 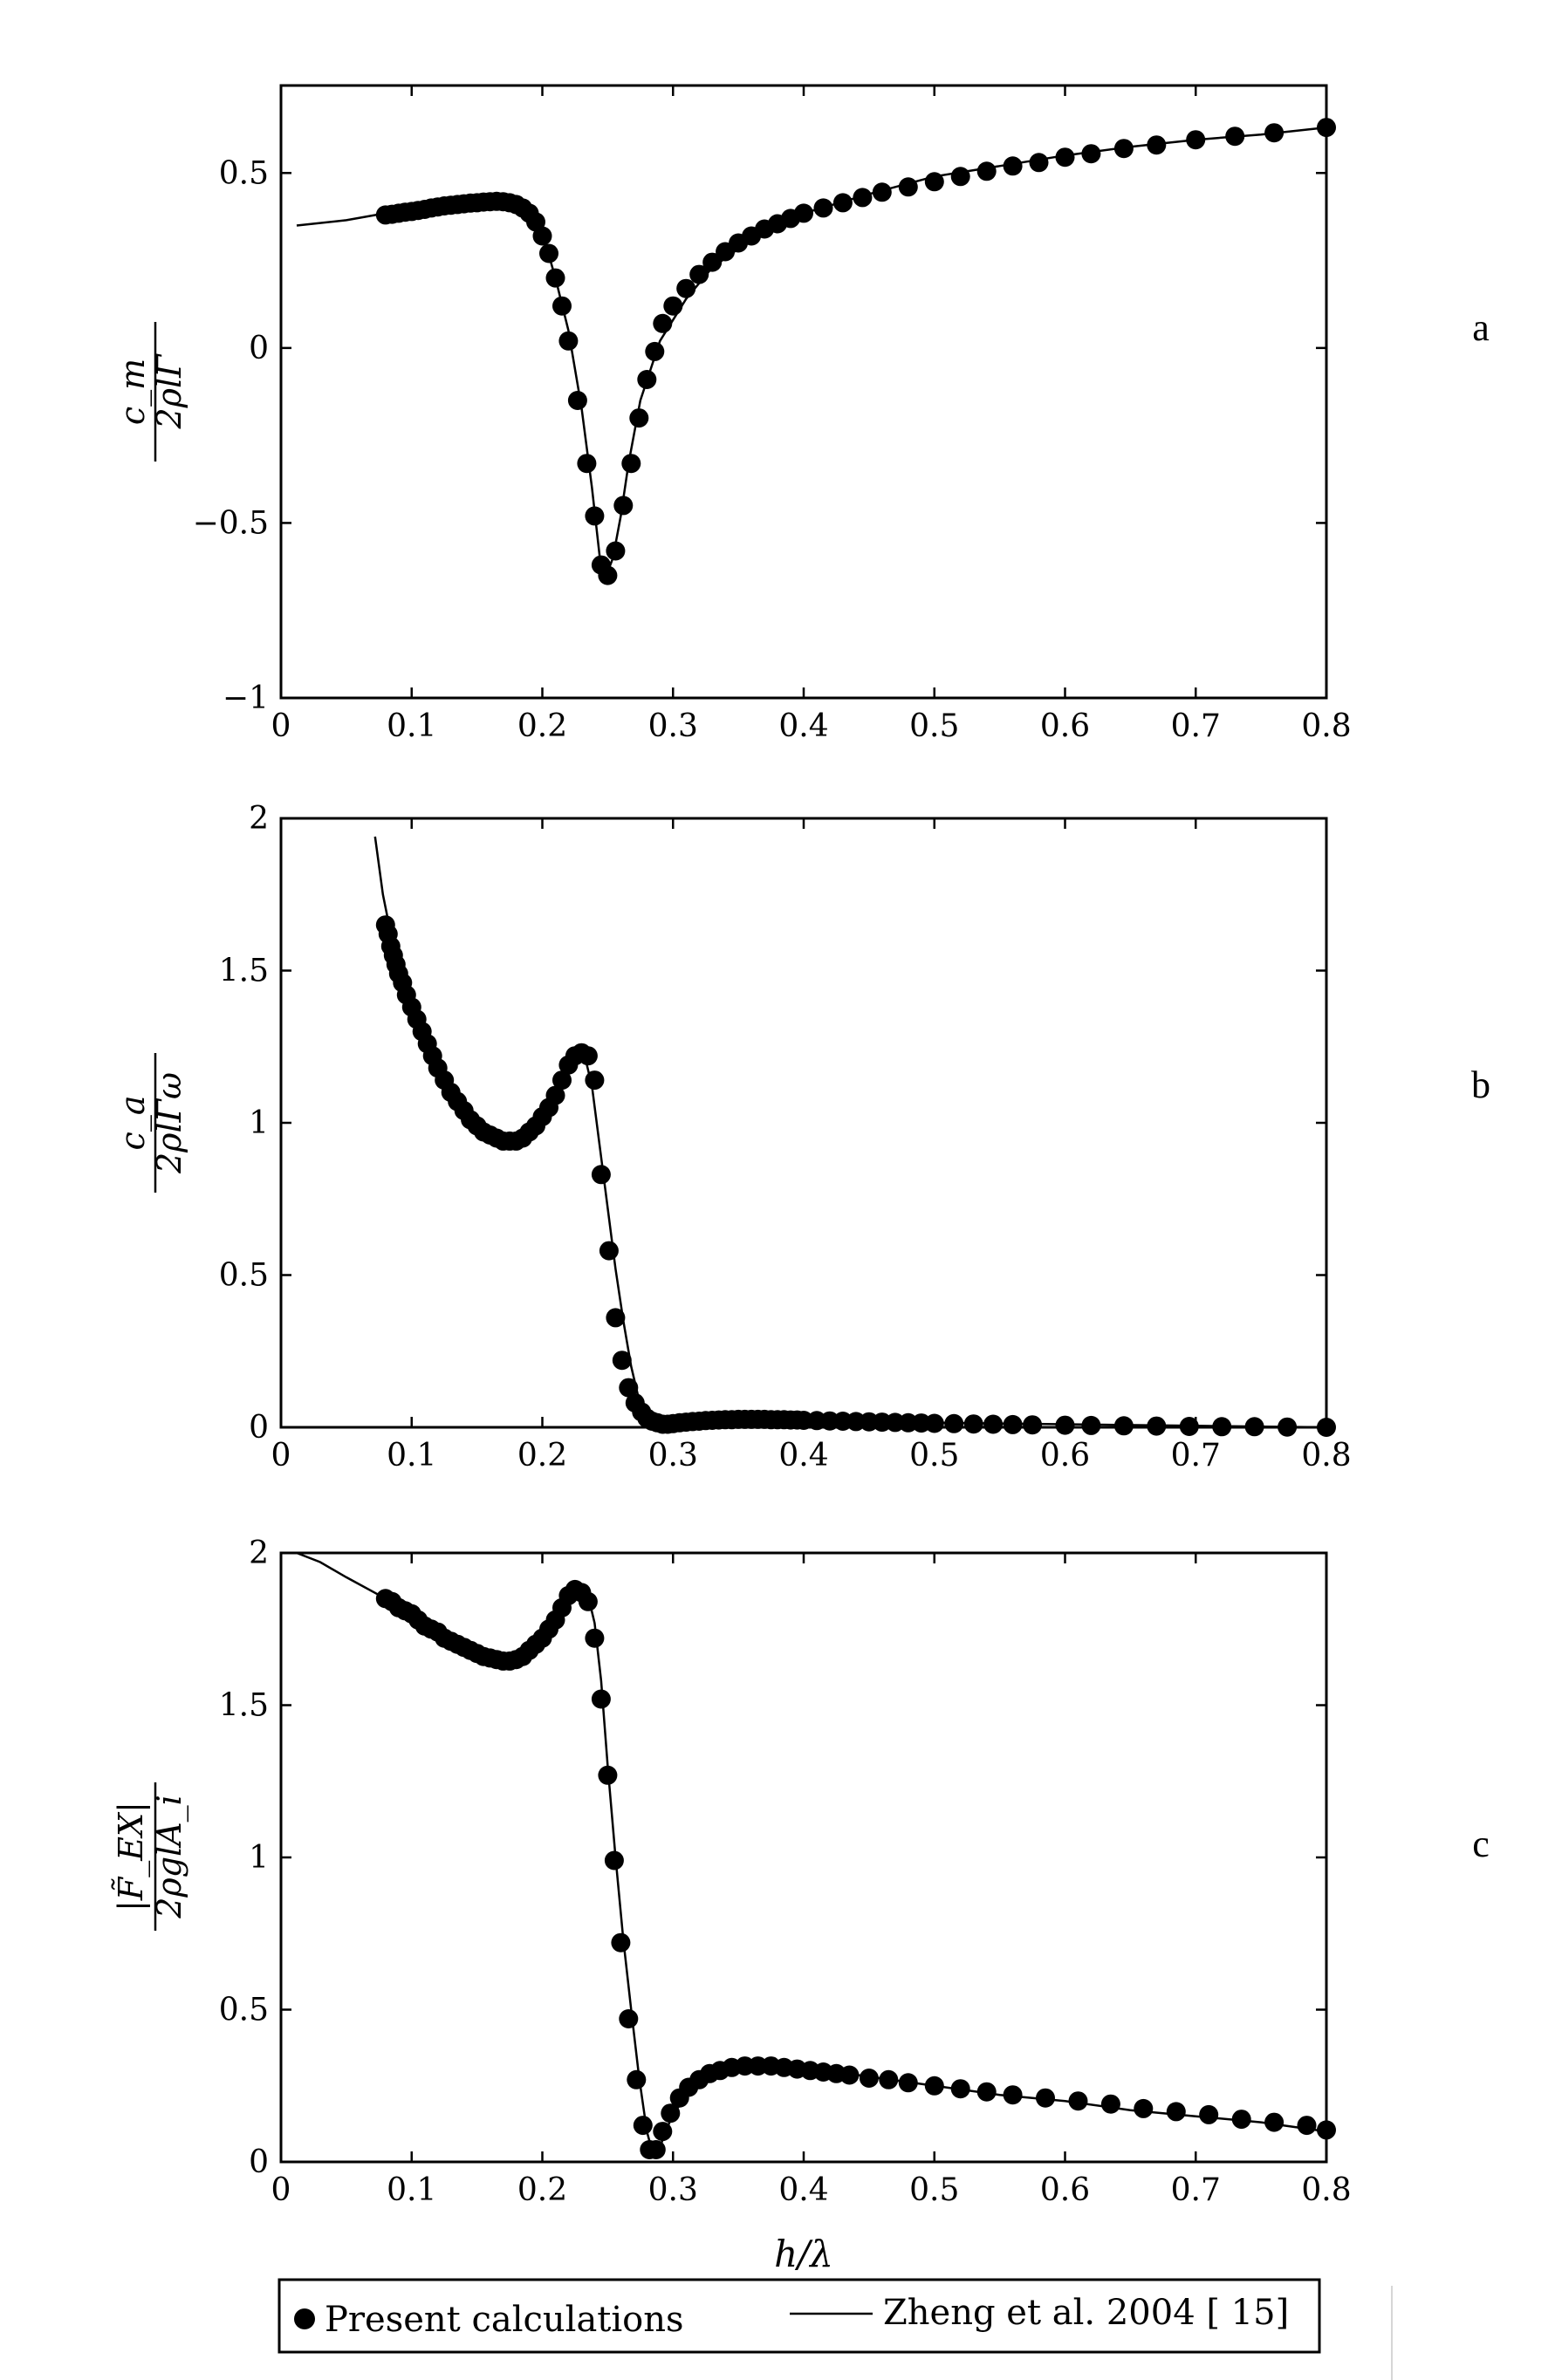 I want to click on x-tick-label-b-6: 0.6, so click(x=1065, y=1456).